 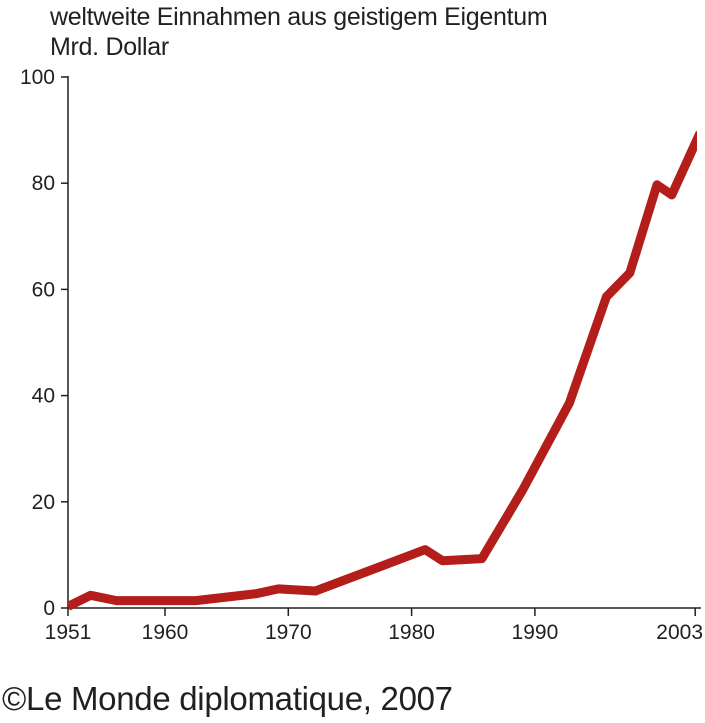 I want to click on y-tick-label: 20, so click(x=43, y=502).